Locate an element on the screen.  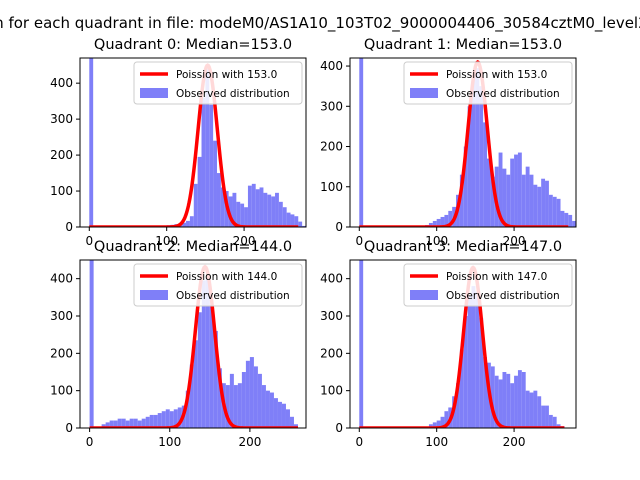
legend-label-poisson: Poission with 153.0 is located at coordinates (226, 75).